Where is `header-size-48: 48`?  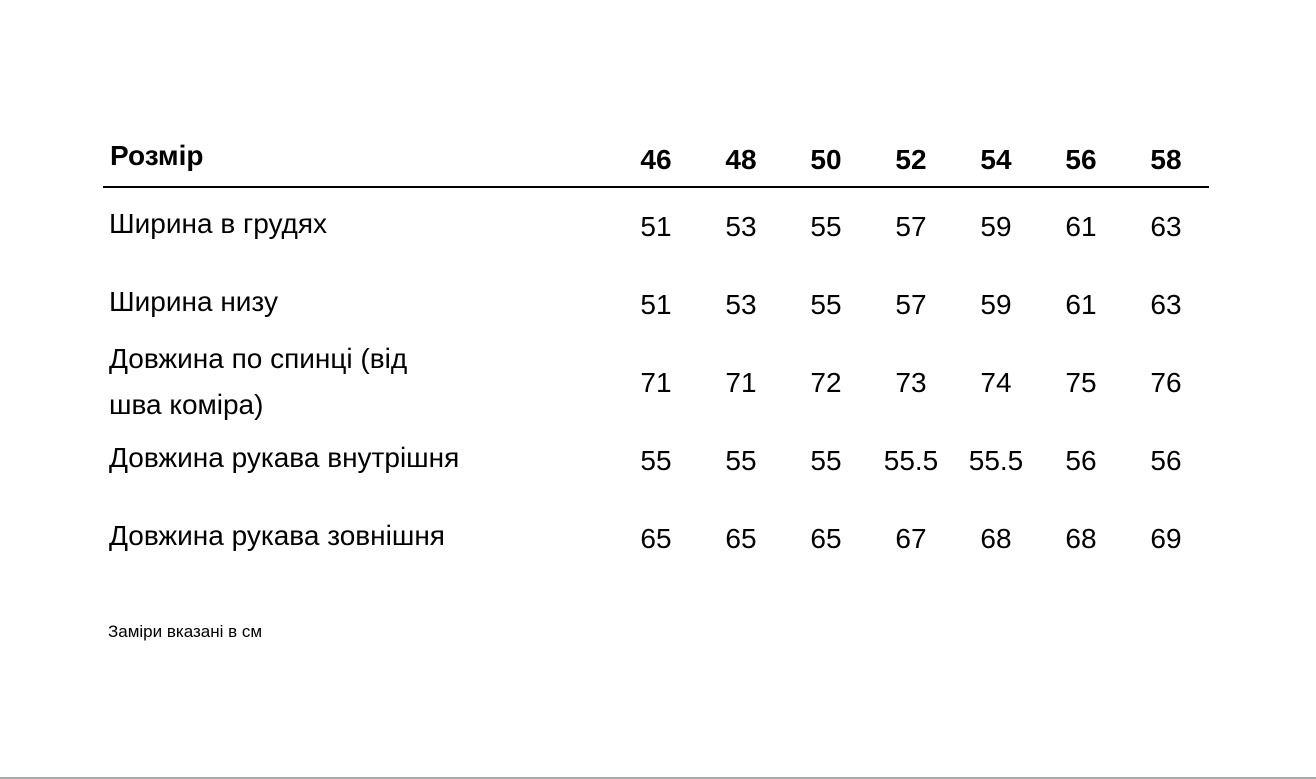
header-size-48: 48 is located at coordinates (741, 159).